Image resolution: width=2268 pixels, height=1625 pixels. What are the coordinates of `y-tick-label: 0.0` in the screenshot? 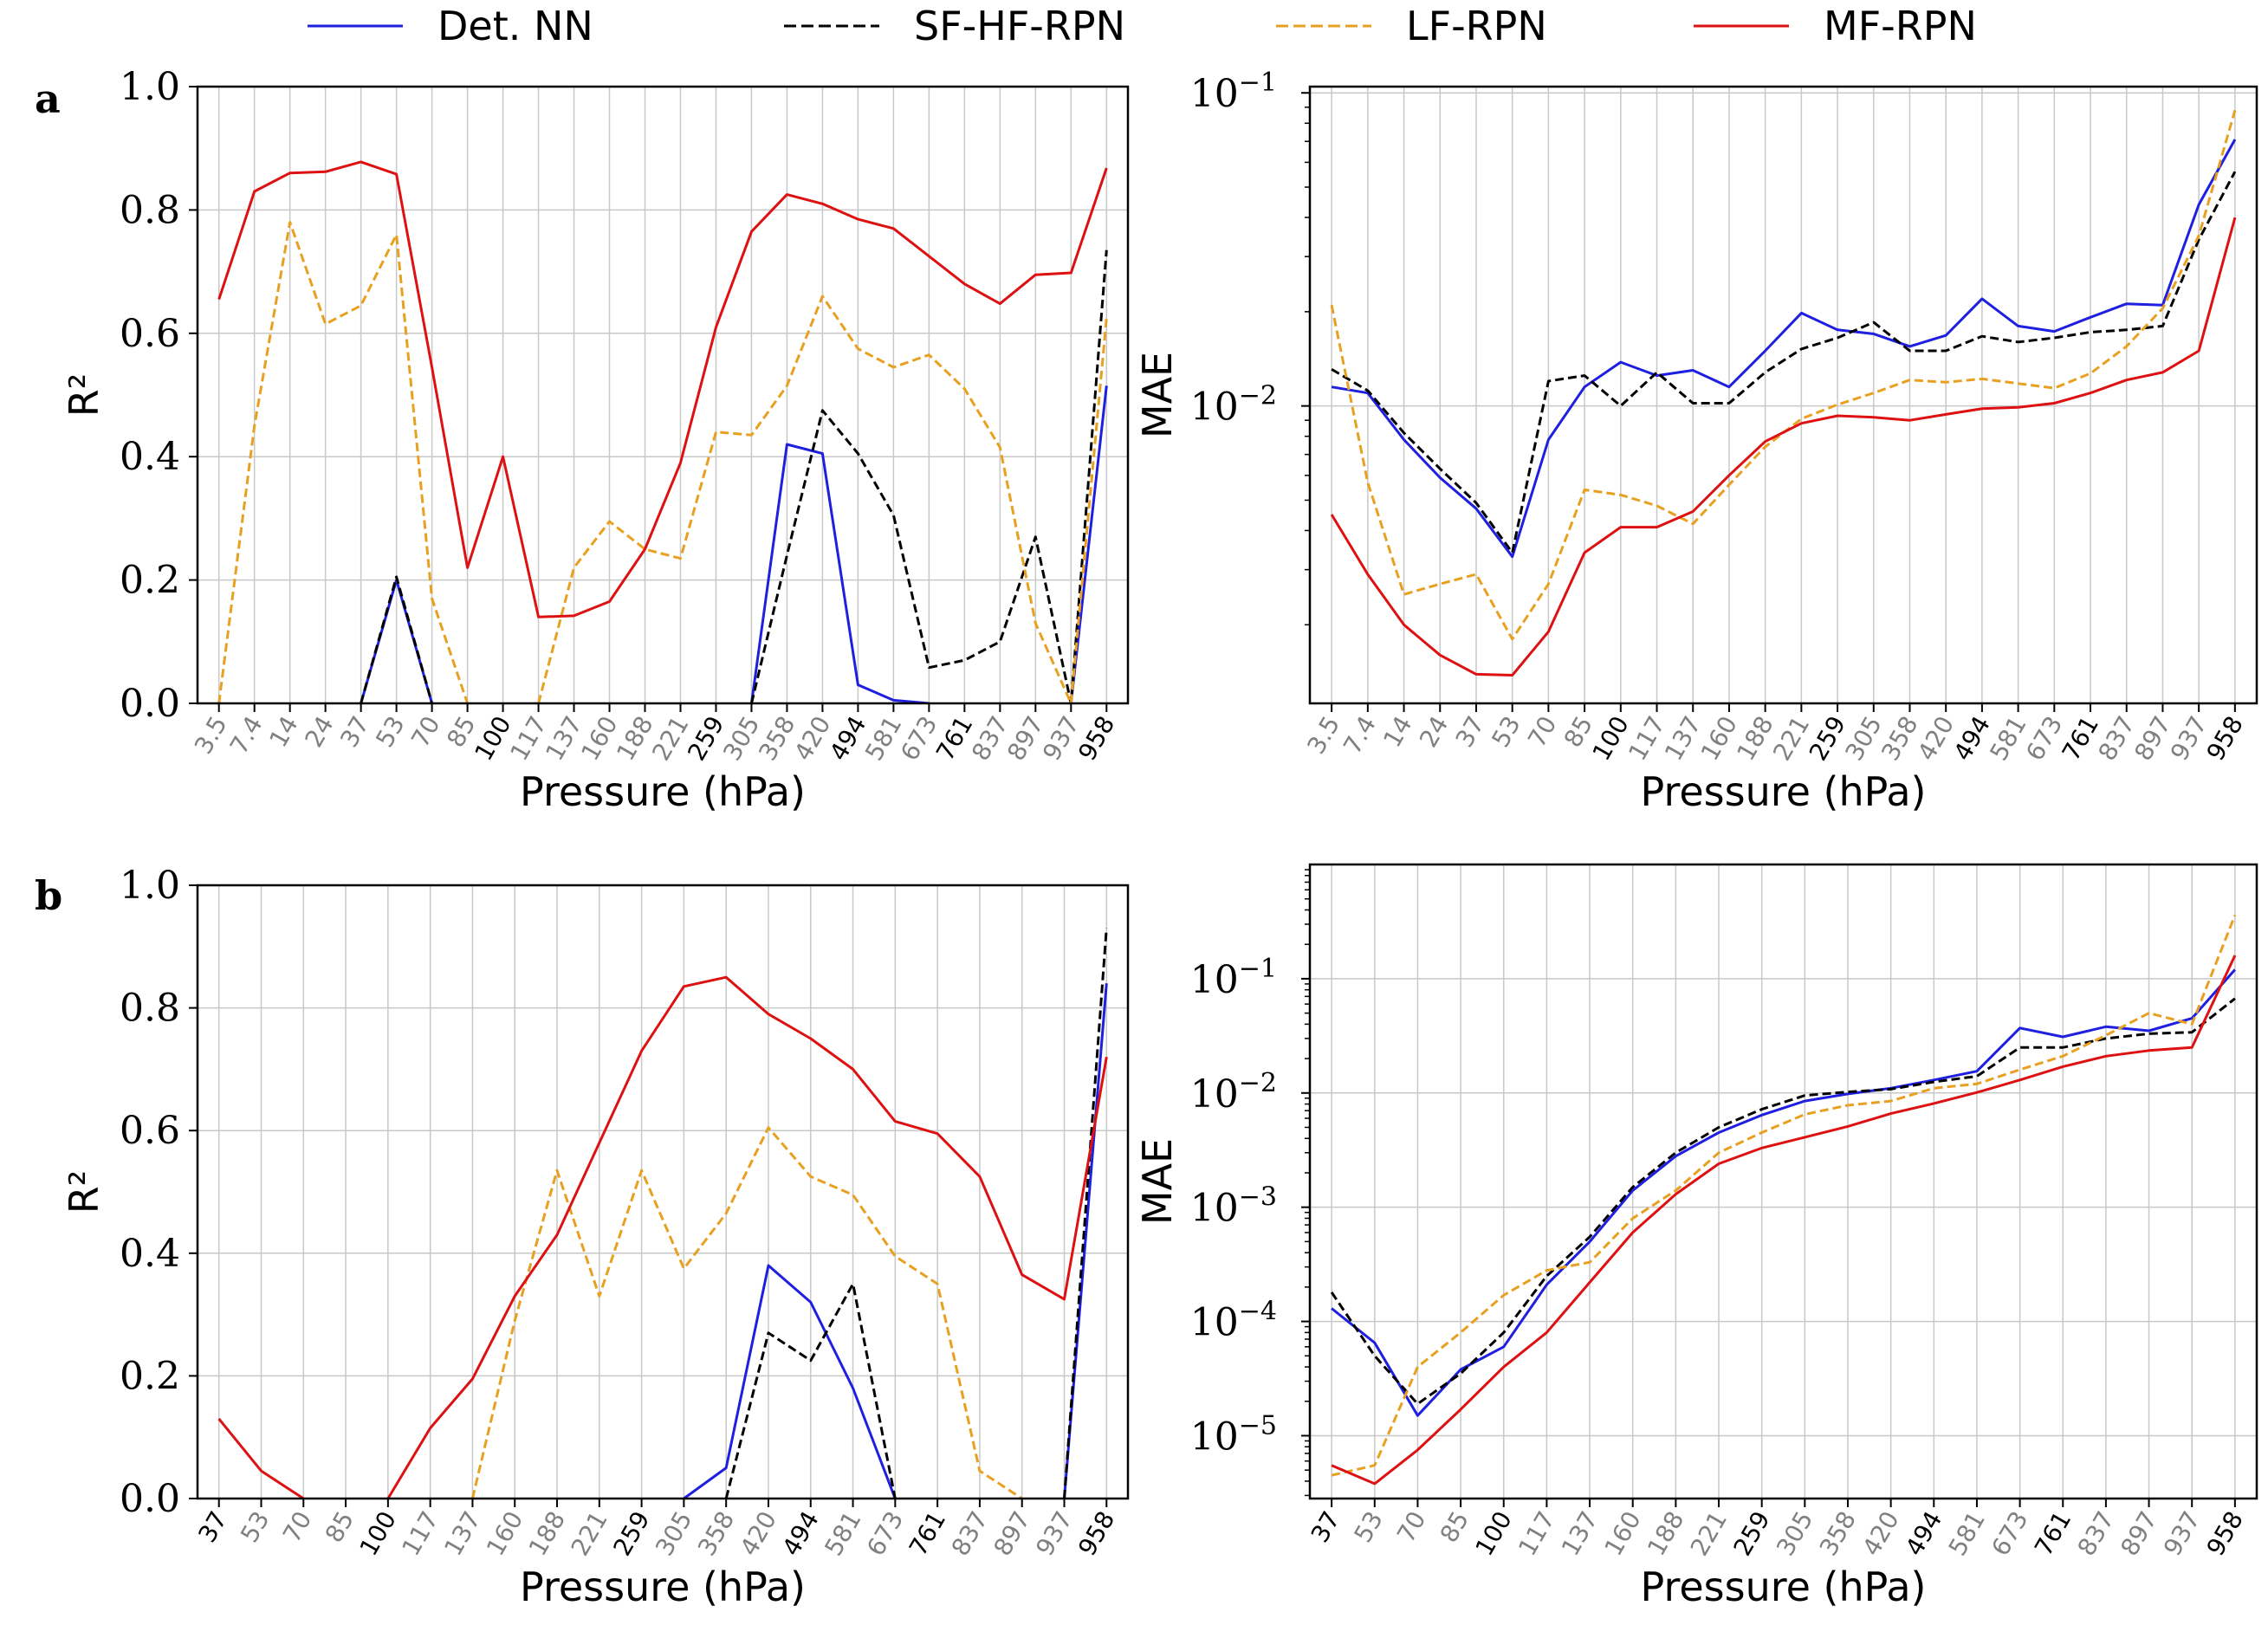 It's located at (150, 704).